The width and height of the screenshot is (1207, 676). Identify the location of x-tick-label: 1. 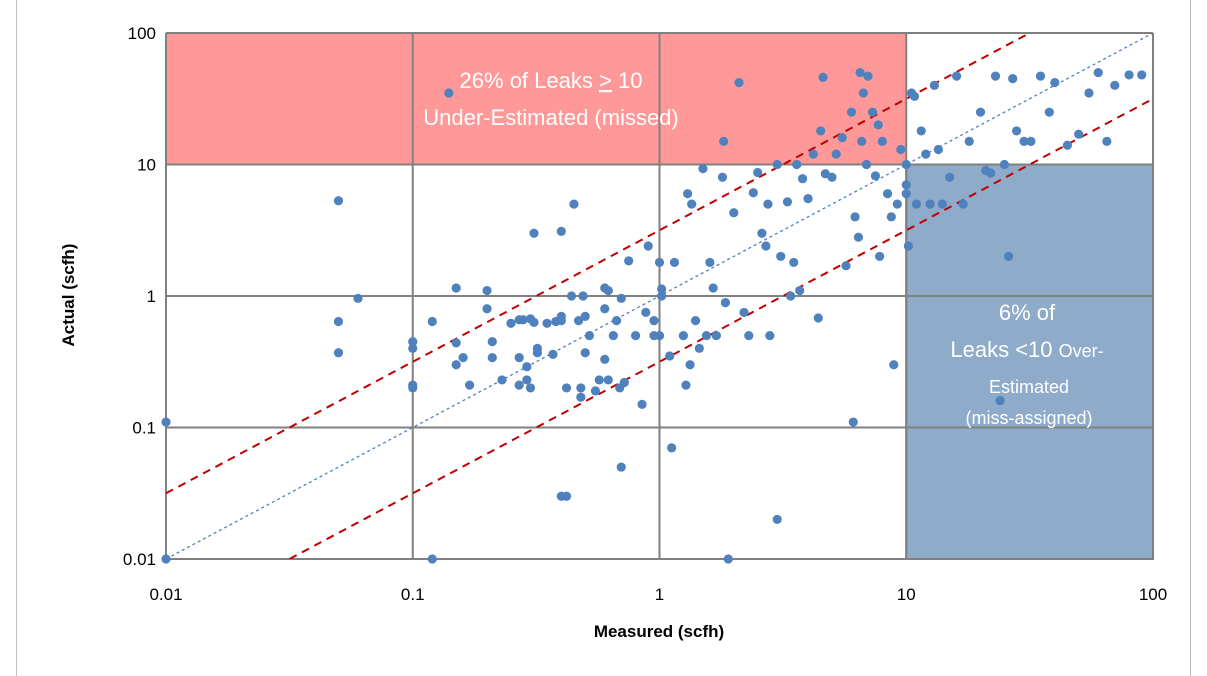
(659, 594).